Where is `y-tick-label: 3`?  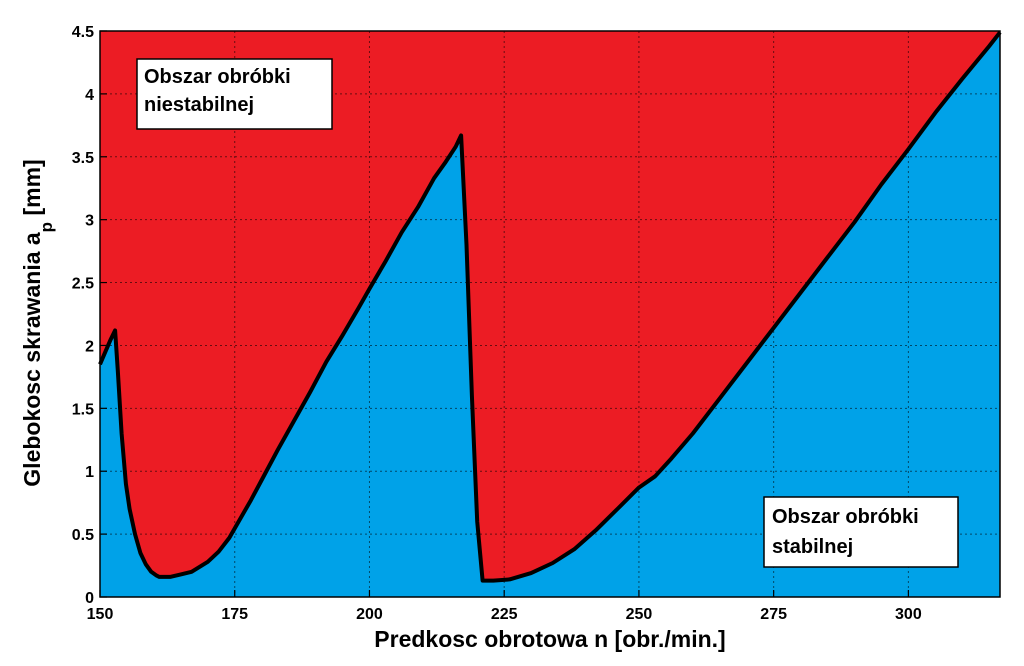
y-tick-label: 3 is located at coordinates (89, 221).